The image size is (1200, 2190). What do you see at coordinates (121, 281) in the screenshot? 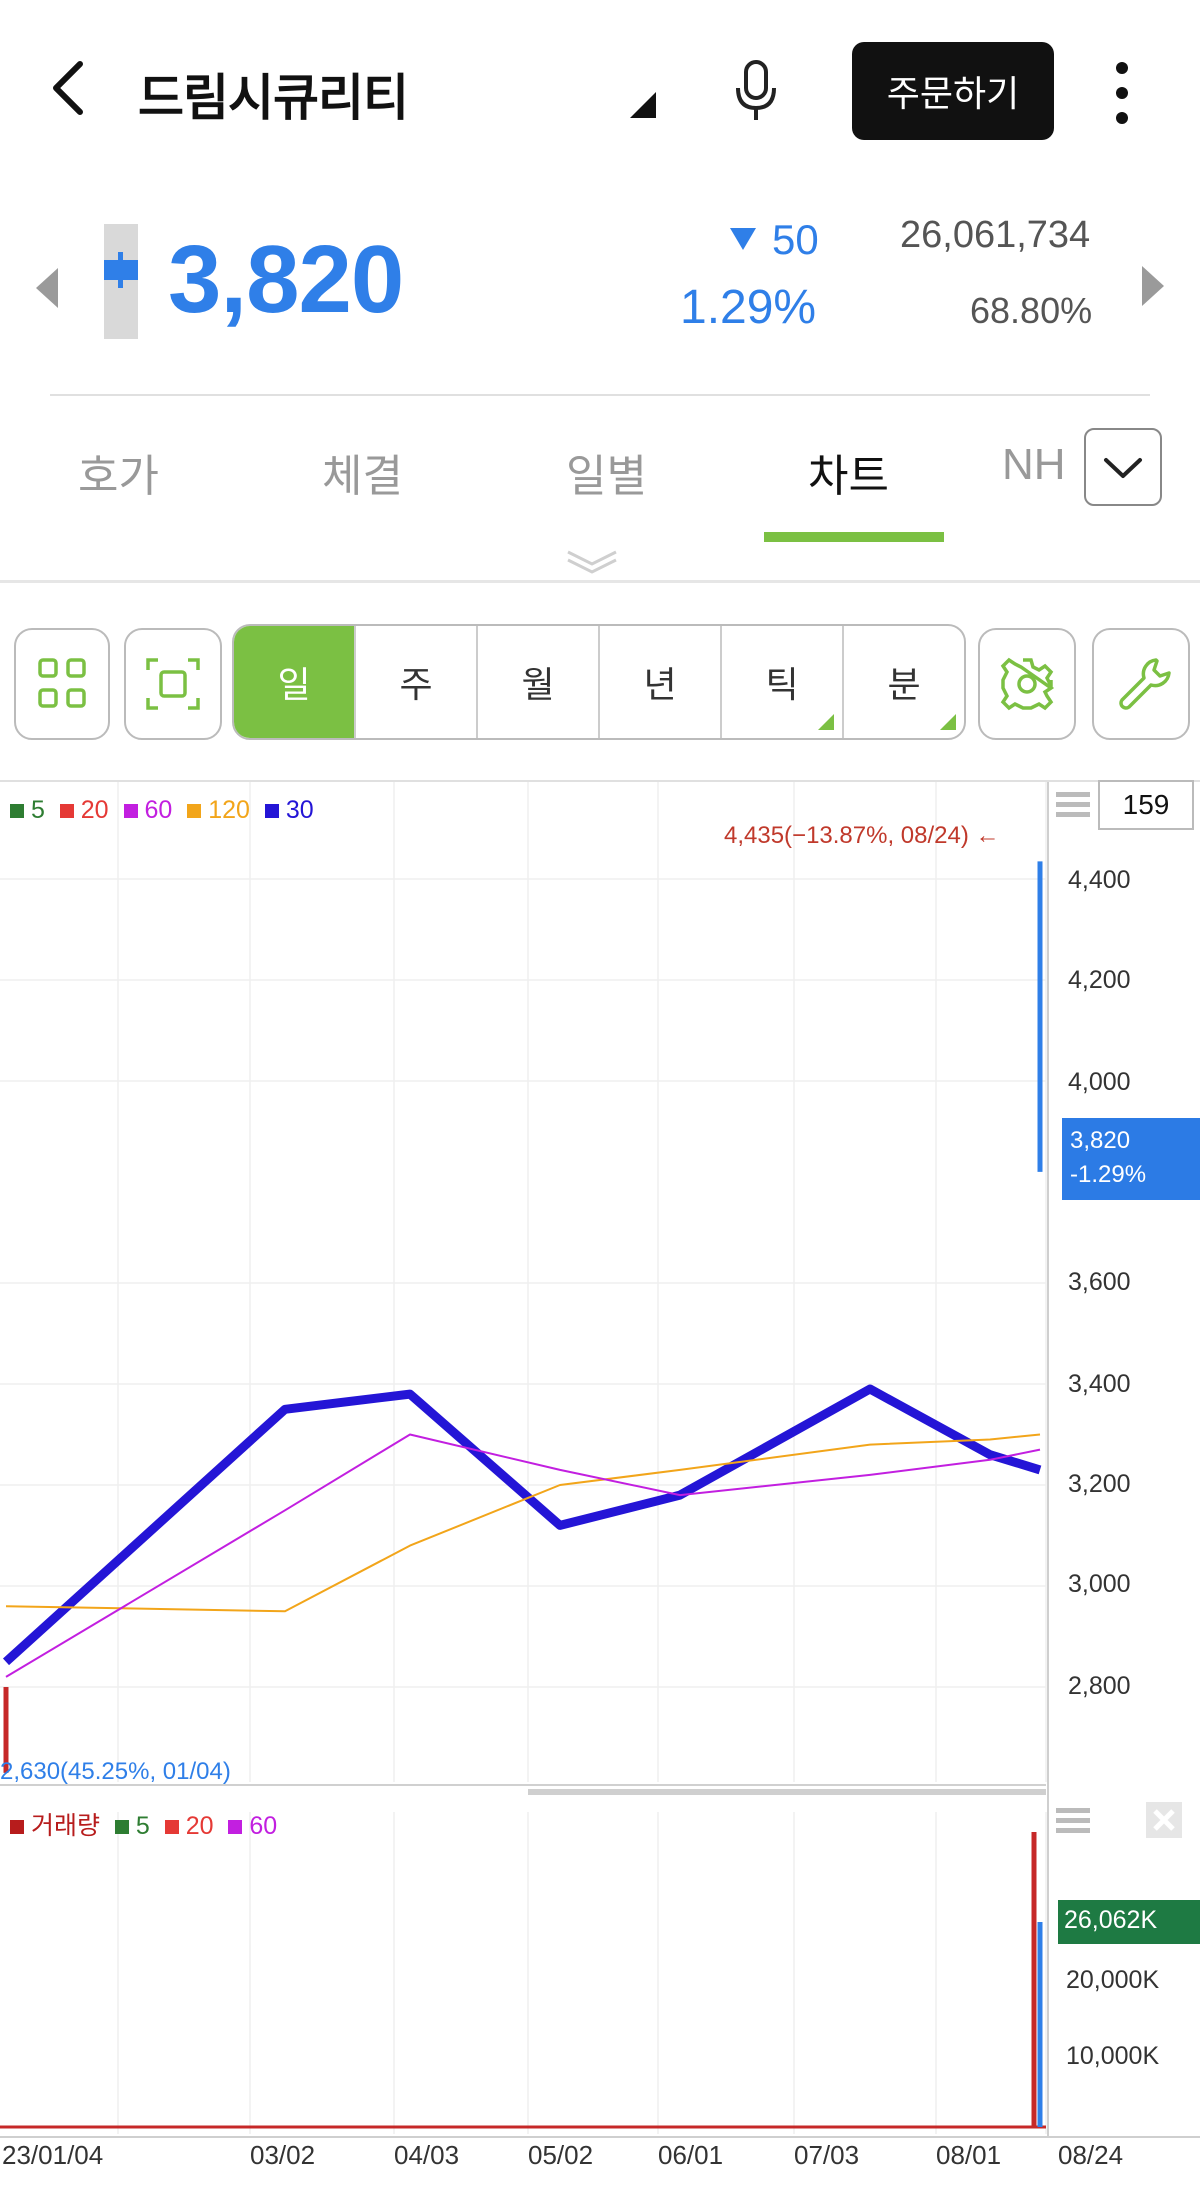
I see `mini-candle-icon` at bounding box center [121, 281].